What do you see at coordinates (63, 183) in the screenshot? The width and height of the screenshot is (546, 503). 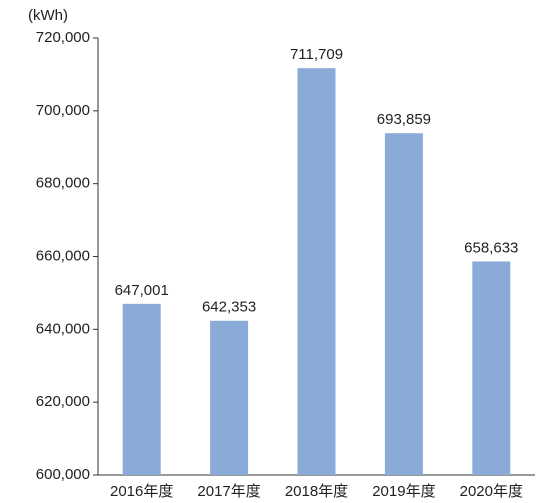 I see `y-tick-label: 680,000` at bounding box center [63, 183].